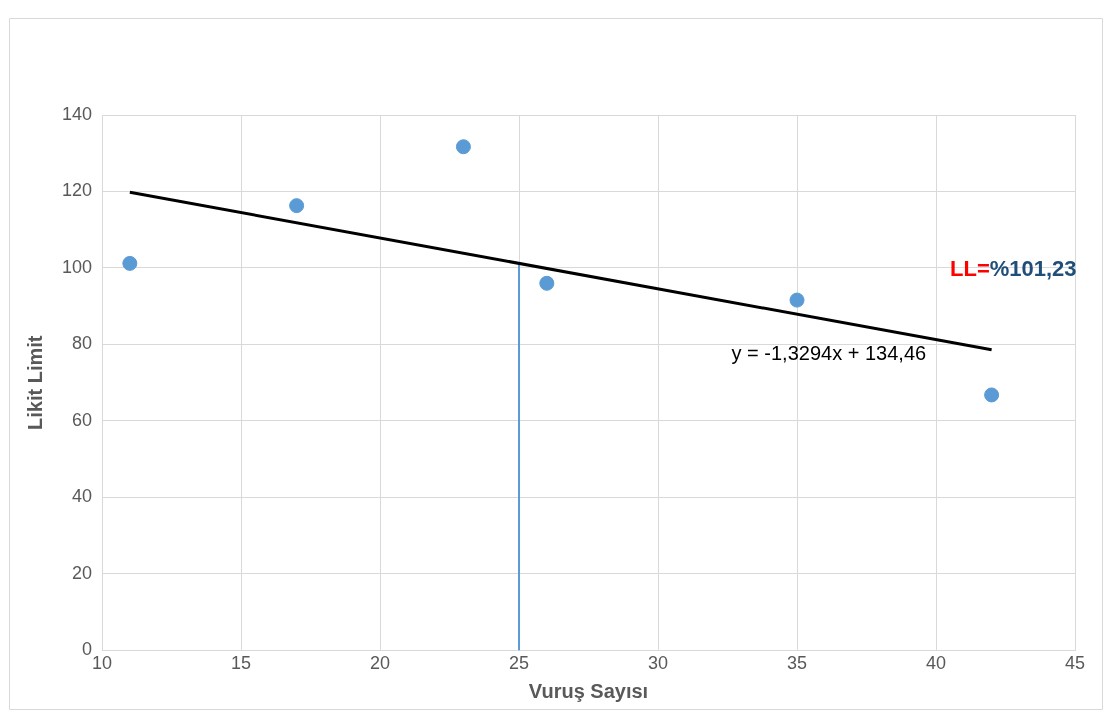  What do you see at coordinates (82, 572) in the screenshot?
I see `y-tick-label: 20` at bounding box center [82, 572].